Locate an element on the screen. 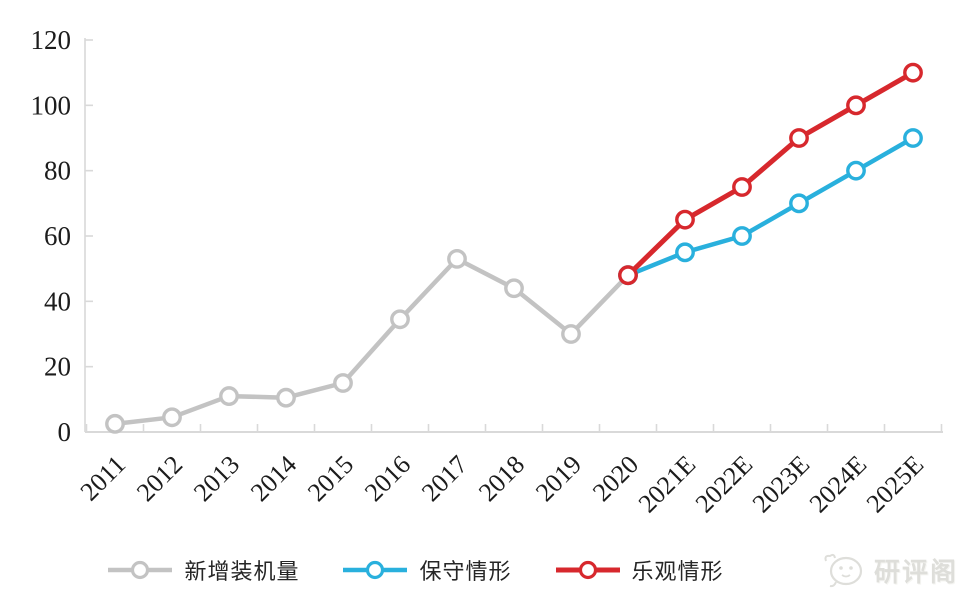  x-tick-label: 2016 is located at coordinates (387, 478).